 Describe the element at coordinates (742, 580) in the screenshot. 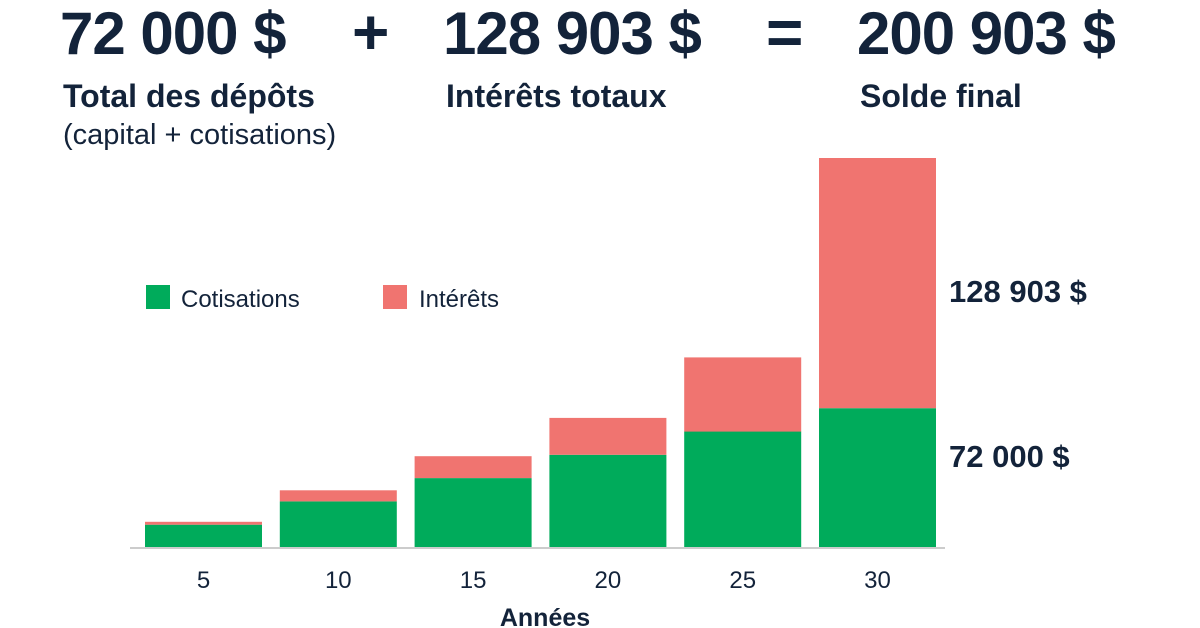

I see `x-tick-label-25: 25` at that location.